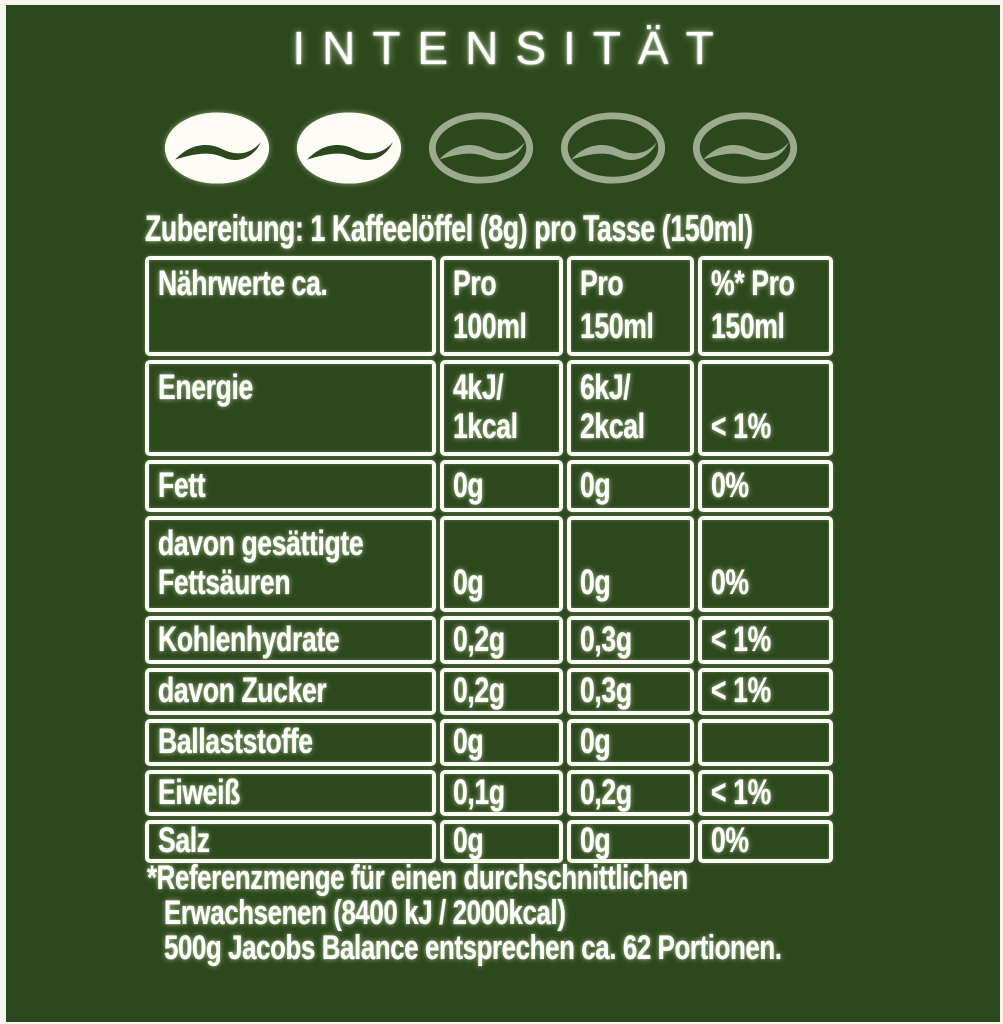 The image size is (1003, 1024). Describe the element at coordinates (290, 691) in the screenshot. I see `row-label-zucker: davon Zucker` at that location.